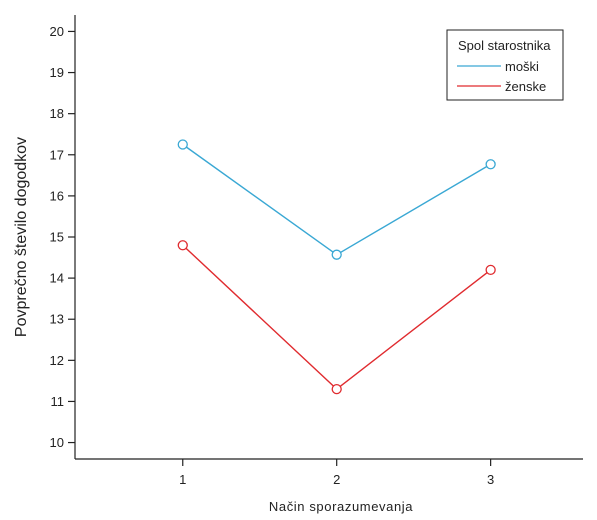  What do you see at coordinates (525, 86) in the screenshot?
I see `legend-entry-zenske: ženske` at bounding box center [525, 86].